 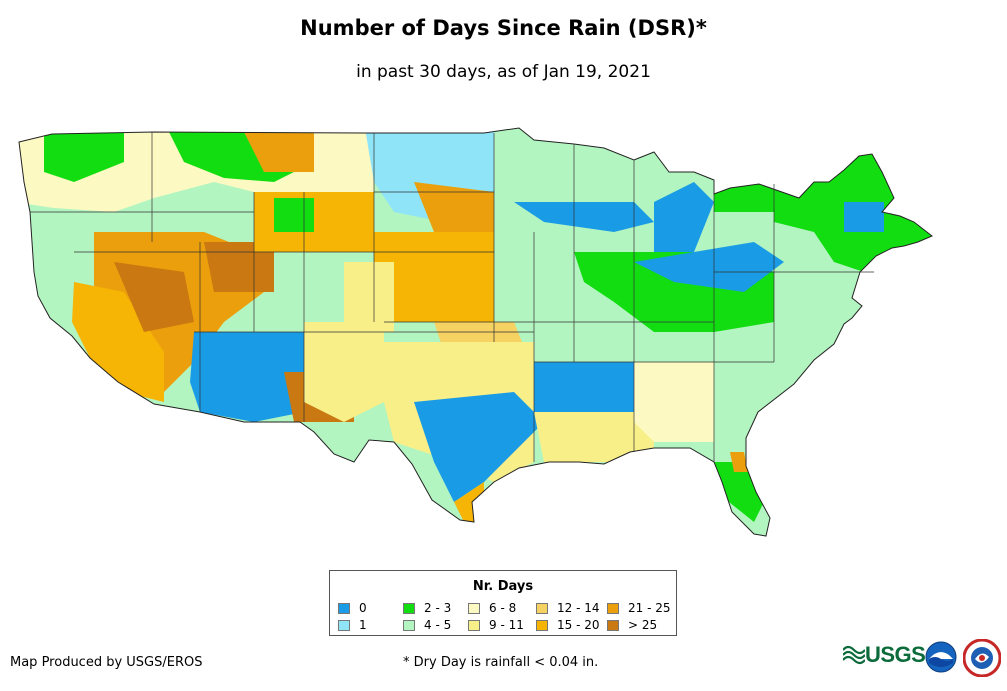 What do you see at coordinates (503, 72) in the screenshot?
I see `map-subtitle: in past 30 days, as of Jan 19, 2021` at bounding box center [503, 72].